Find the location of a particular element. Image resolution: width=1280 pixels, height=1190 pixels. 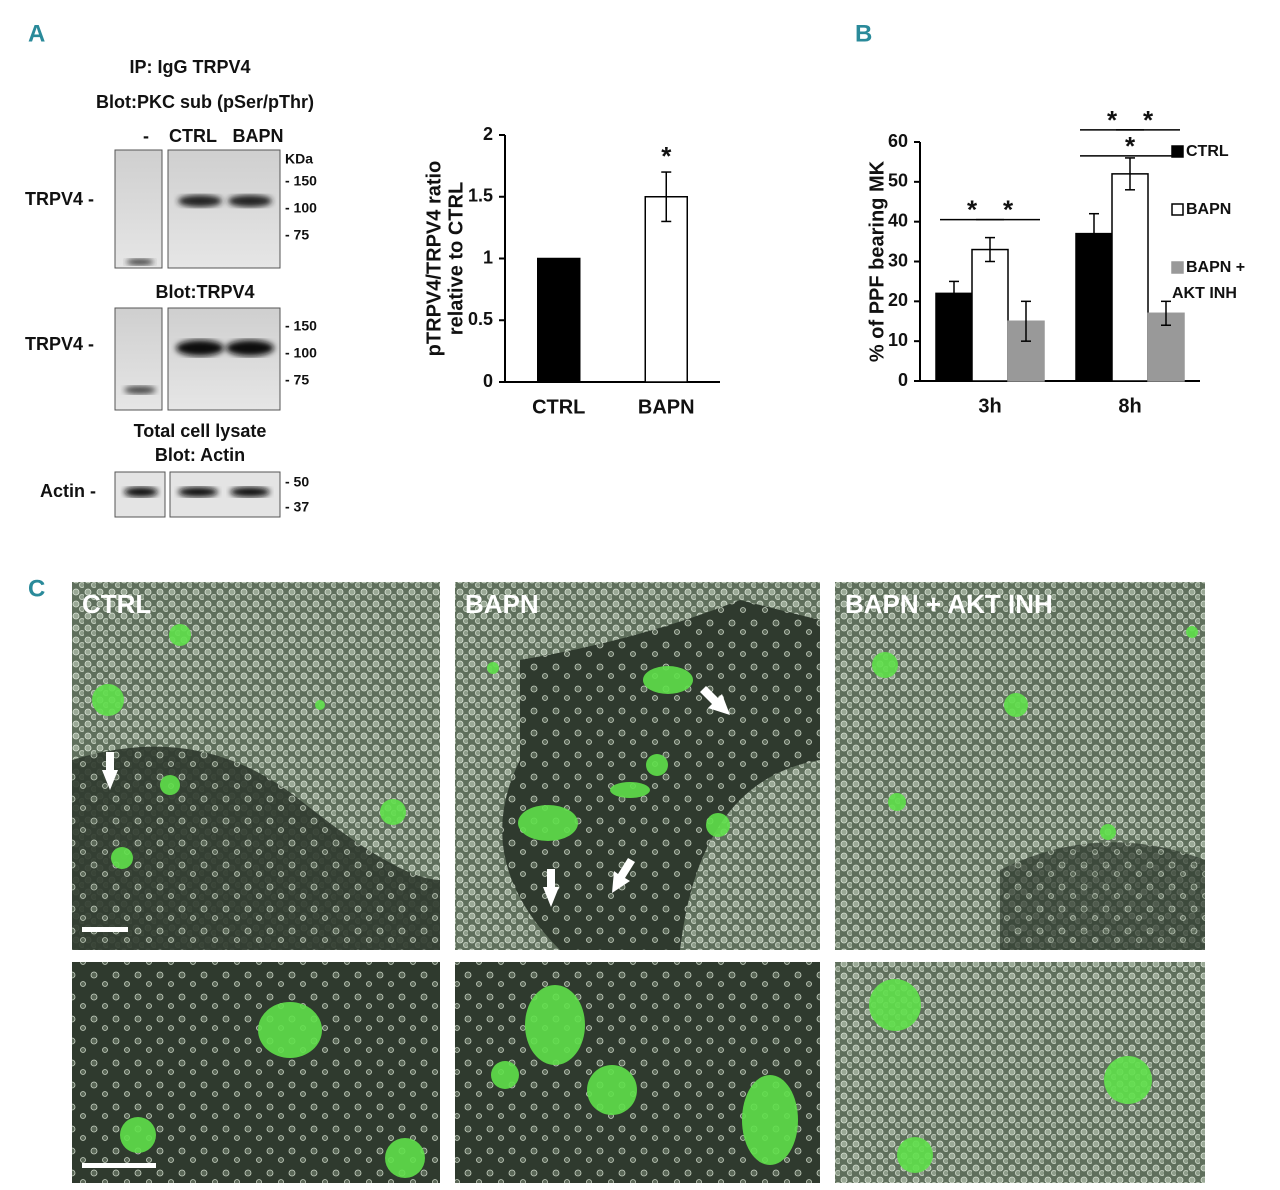

legend-label: CTRL is located at coordinates (1207, 151).